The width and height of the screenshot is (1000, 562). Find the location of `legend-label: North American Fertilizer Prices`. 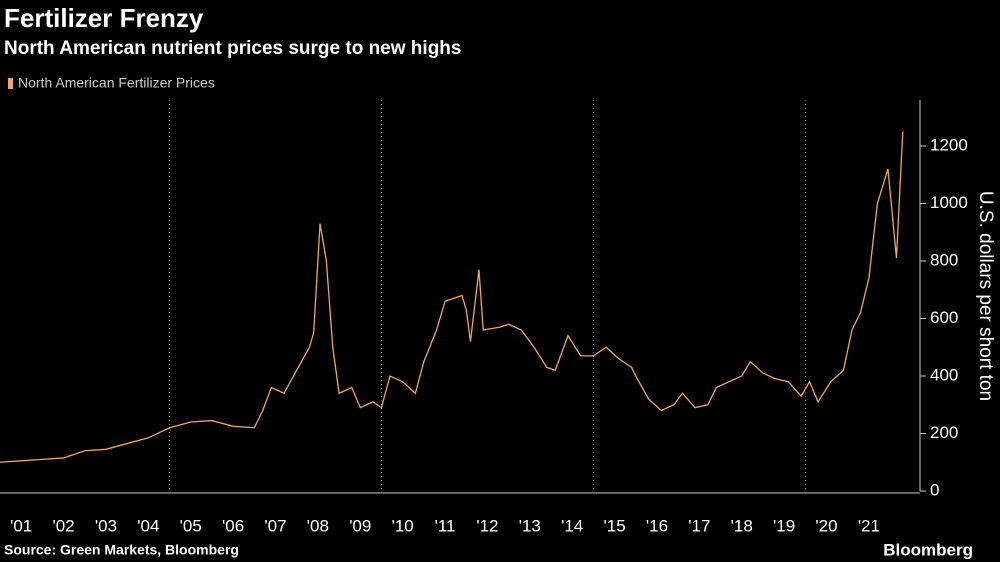

legend-label: North American Fertilizer Prices is located at coordinates (116, 83).